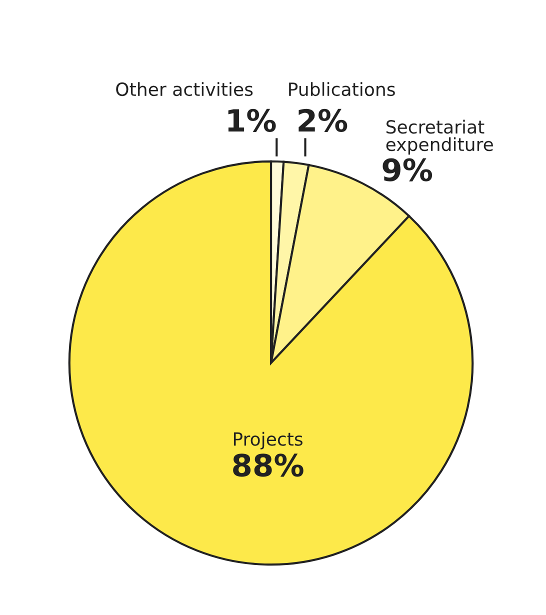 Image resolution: width=546 pixels, height=615 pixels. Describe the element at coordinates (268, 465) in the screenshot. I see `data-label: 88%` at that location.